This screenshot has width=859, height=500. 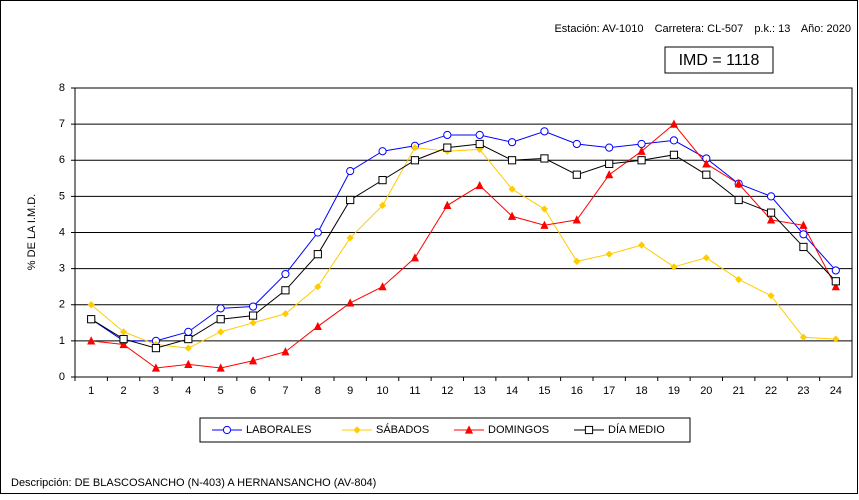 What do you see at coordinates (771, 391) in the screenshot?
I see `x-tick-label: 22` at bounding box center [771, 391].